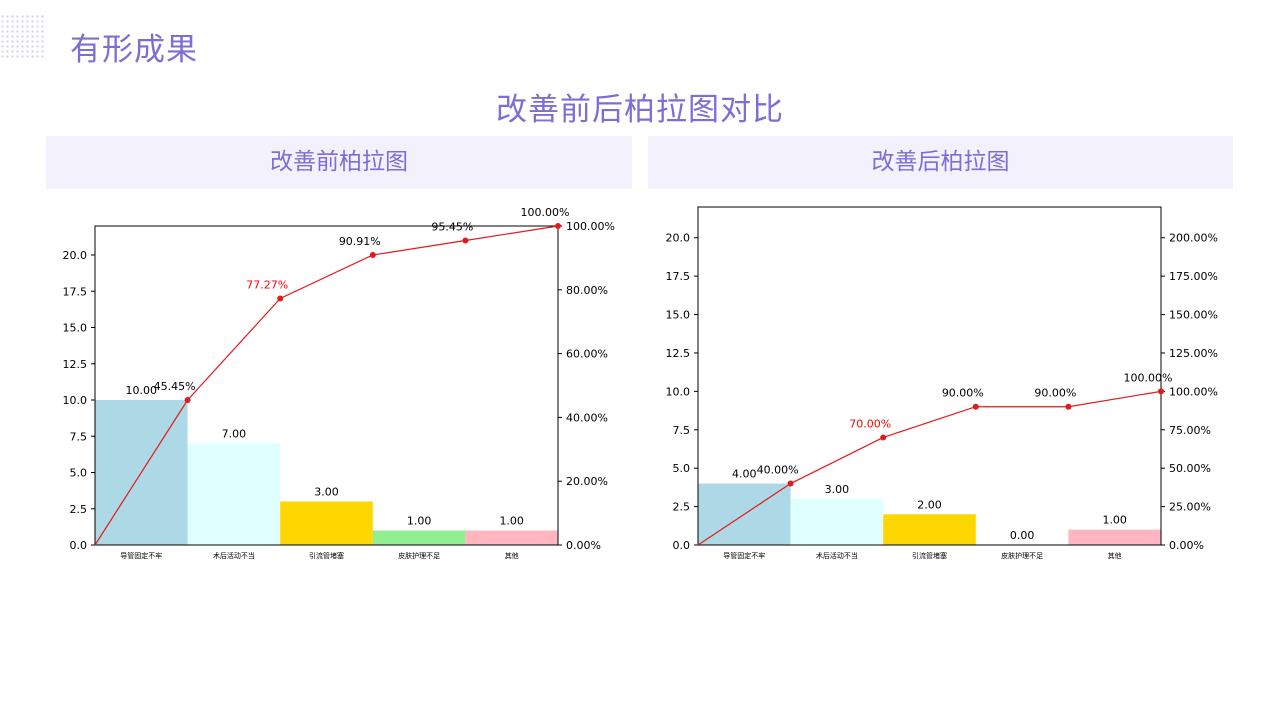 This screenshot has width=1280, height=720. I want to click on bar-value-label: 0.00, so click(1022, 535).